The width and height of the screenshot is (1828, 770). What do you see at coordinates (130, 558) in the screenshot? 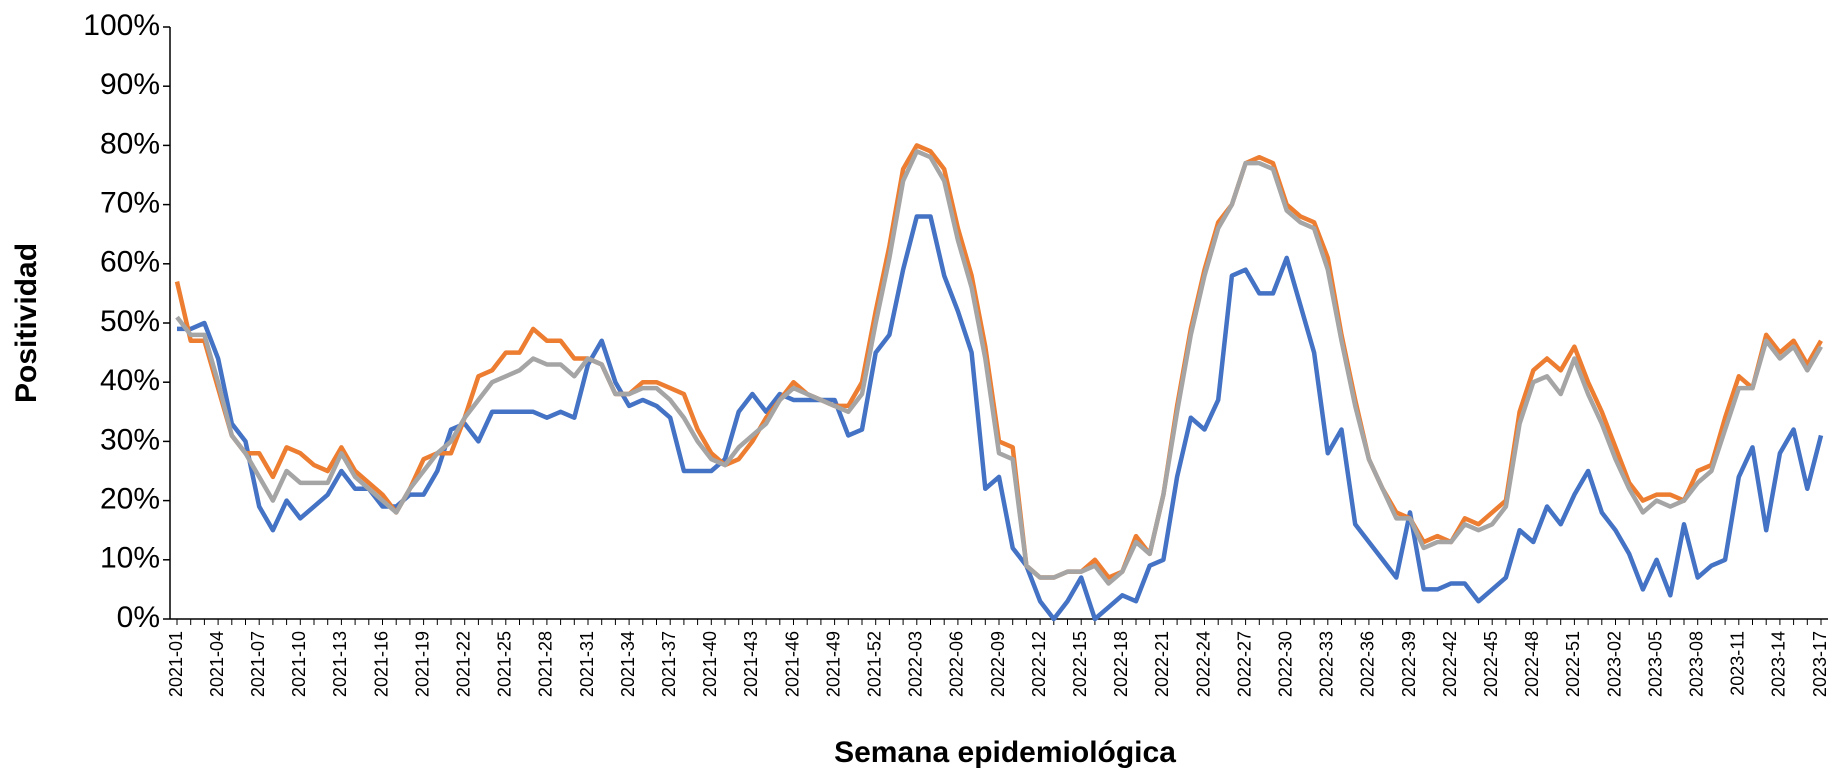
I see `y-tick-label: 10%` at bounding box center [130, 558].